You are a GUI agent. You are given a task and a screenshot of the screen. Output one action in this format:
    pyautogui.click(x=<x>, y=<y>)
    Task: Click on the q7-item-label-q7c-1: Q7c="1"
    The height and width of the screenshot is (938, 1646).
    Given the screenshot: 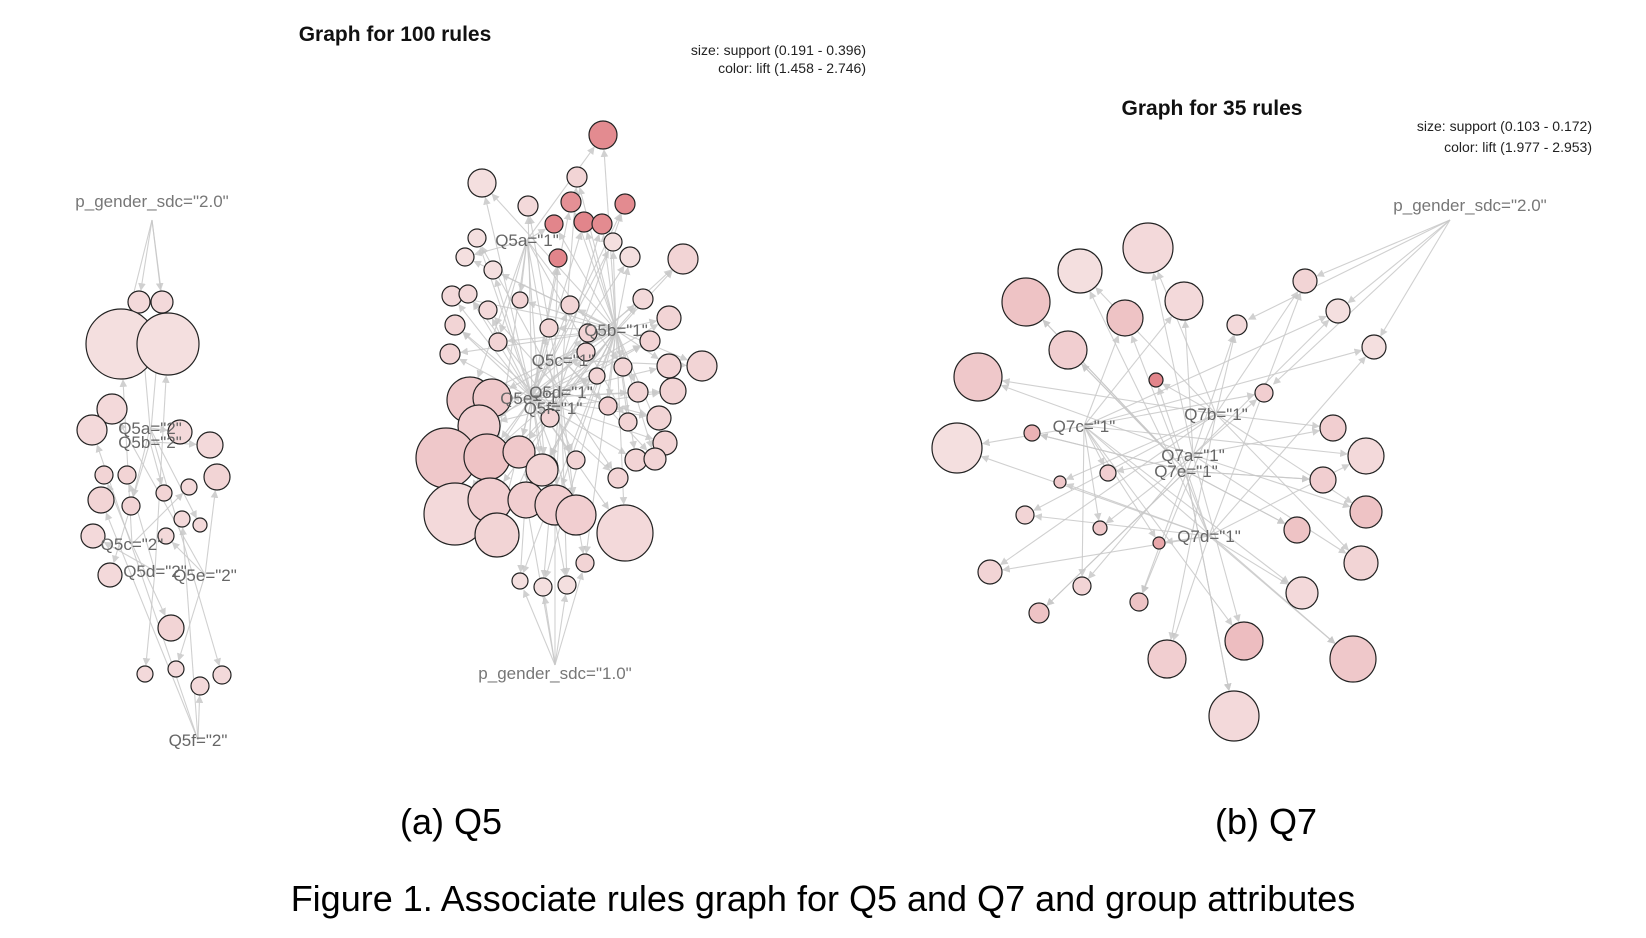 What is the action you would take?
    pyautogui.click(x=1084, y=426)
    